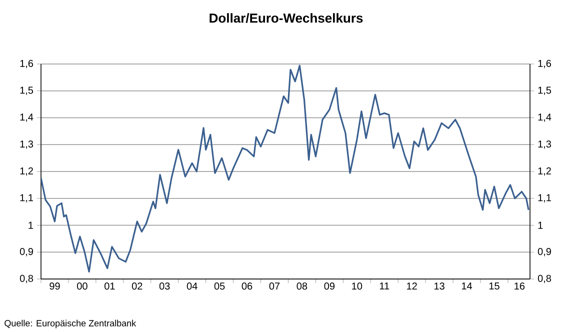 The height and width of the screenshot is (332, 572). What do you see at coordinates (164, 286) in the screenshot?
I see `x-tick-label: 03` at bounding box center [164, 286].